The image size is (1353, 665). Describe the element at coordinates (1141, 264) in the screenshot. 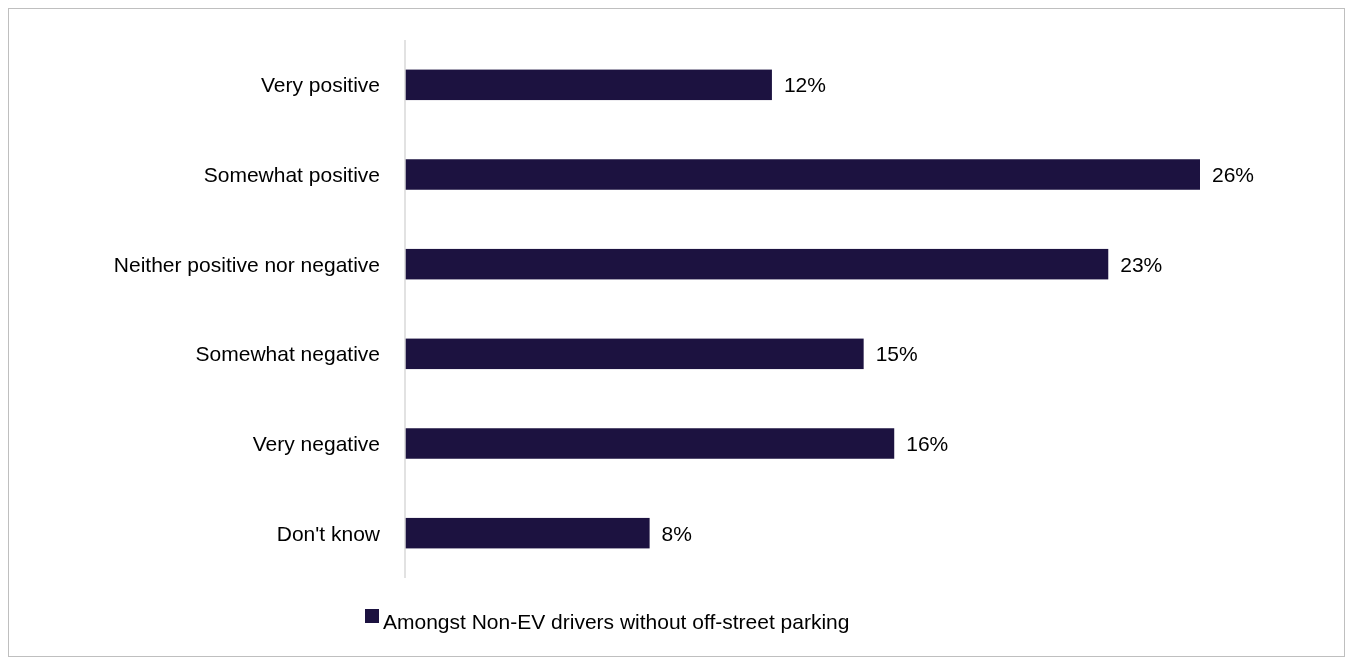

I see `data-label: 23%` at that location.